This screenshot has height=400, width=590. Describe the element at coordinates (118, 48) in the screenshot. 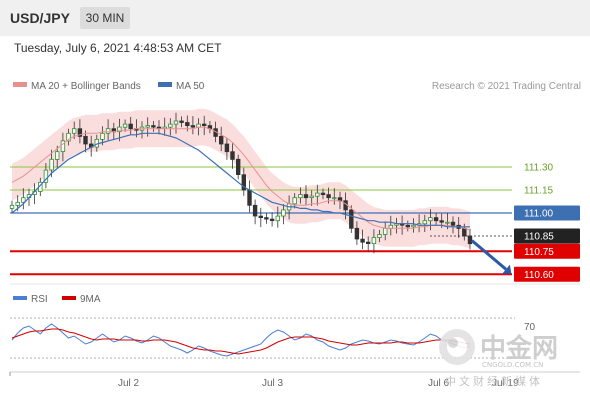

I see `timestamp: Tuesday, July 6, 2021 4:48:53 AM CET` at that location.